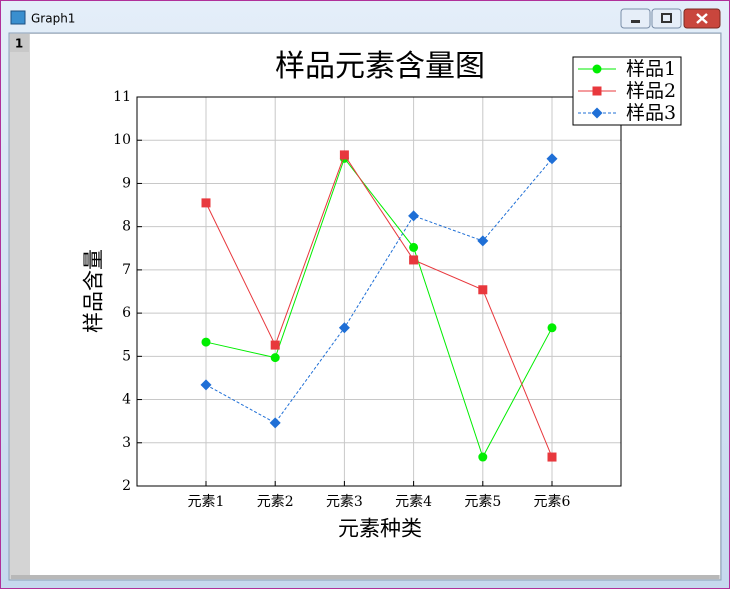 This screenshot has height=593, width=730. What do you see at coordinates (365, 577) in the screenshot?
I see `scrollbar` at bounding box center [365, 577].